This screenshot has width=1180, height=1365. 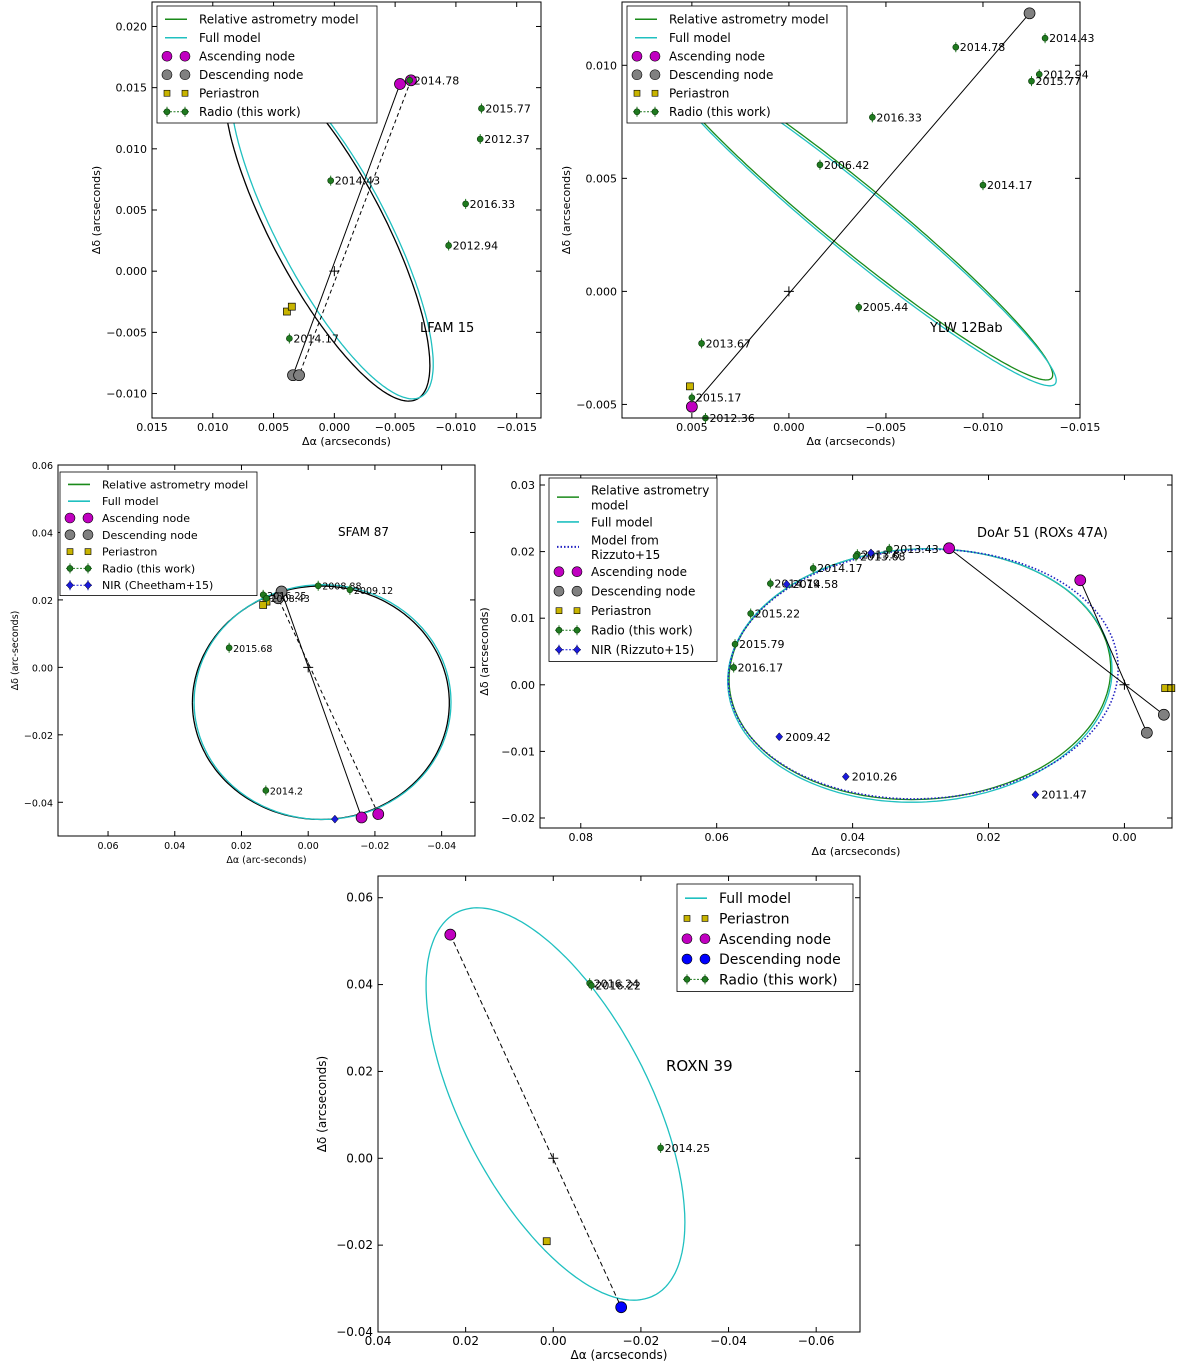 What do you see at coordinates (354, 1332) in the screenshot?
I see `y-tick-label: −0.04` at bounding box center [354, 1332].